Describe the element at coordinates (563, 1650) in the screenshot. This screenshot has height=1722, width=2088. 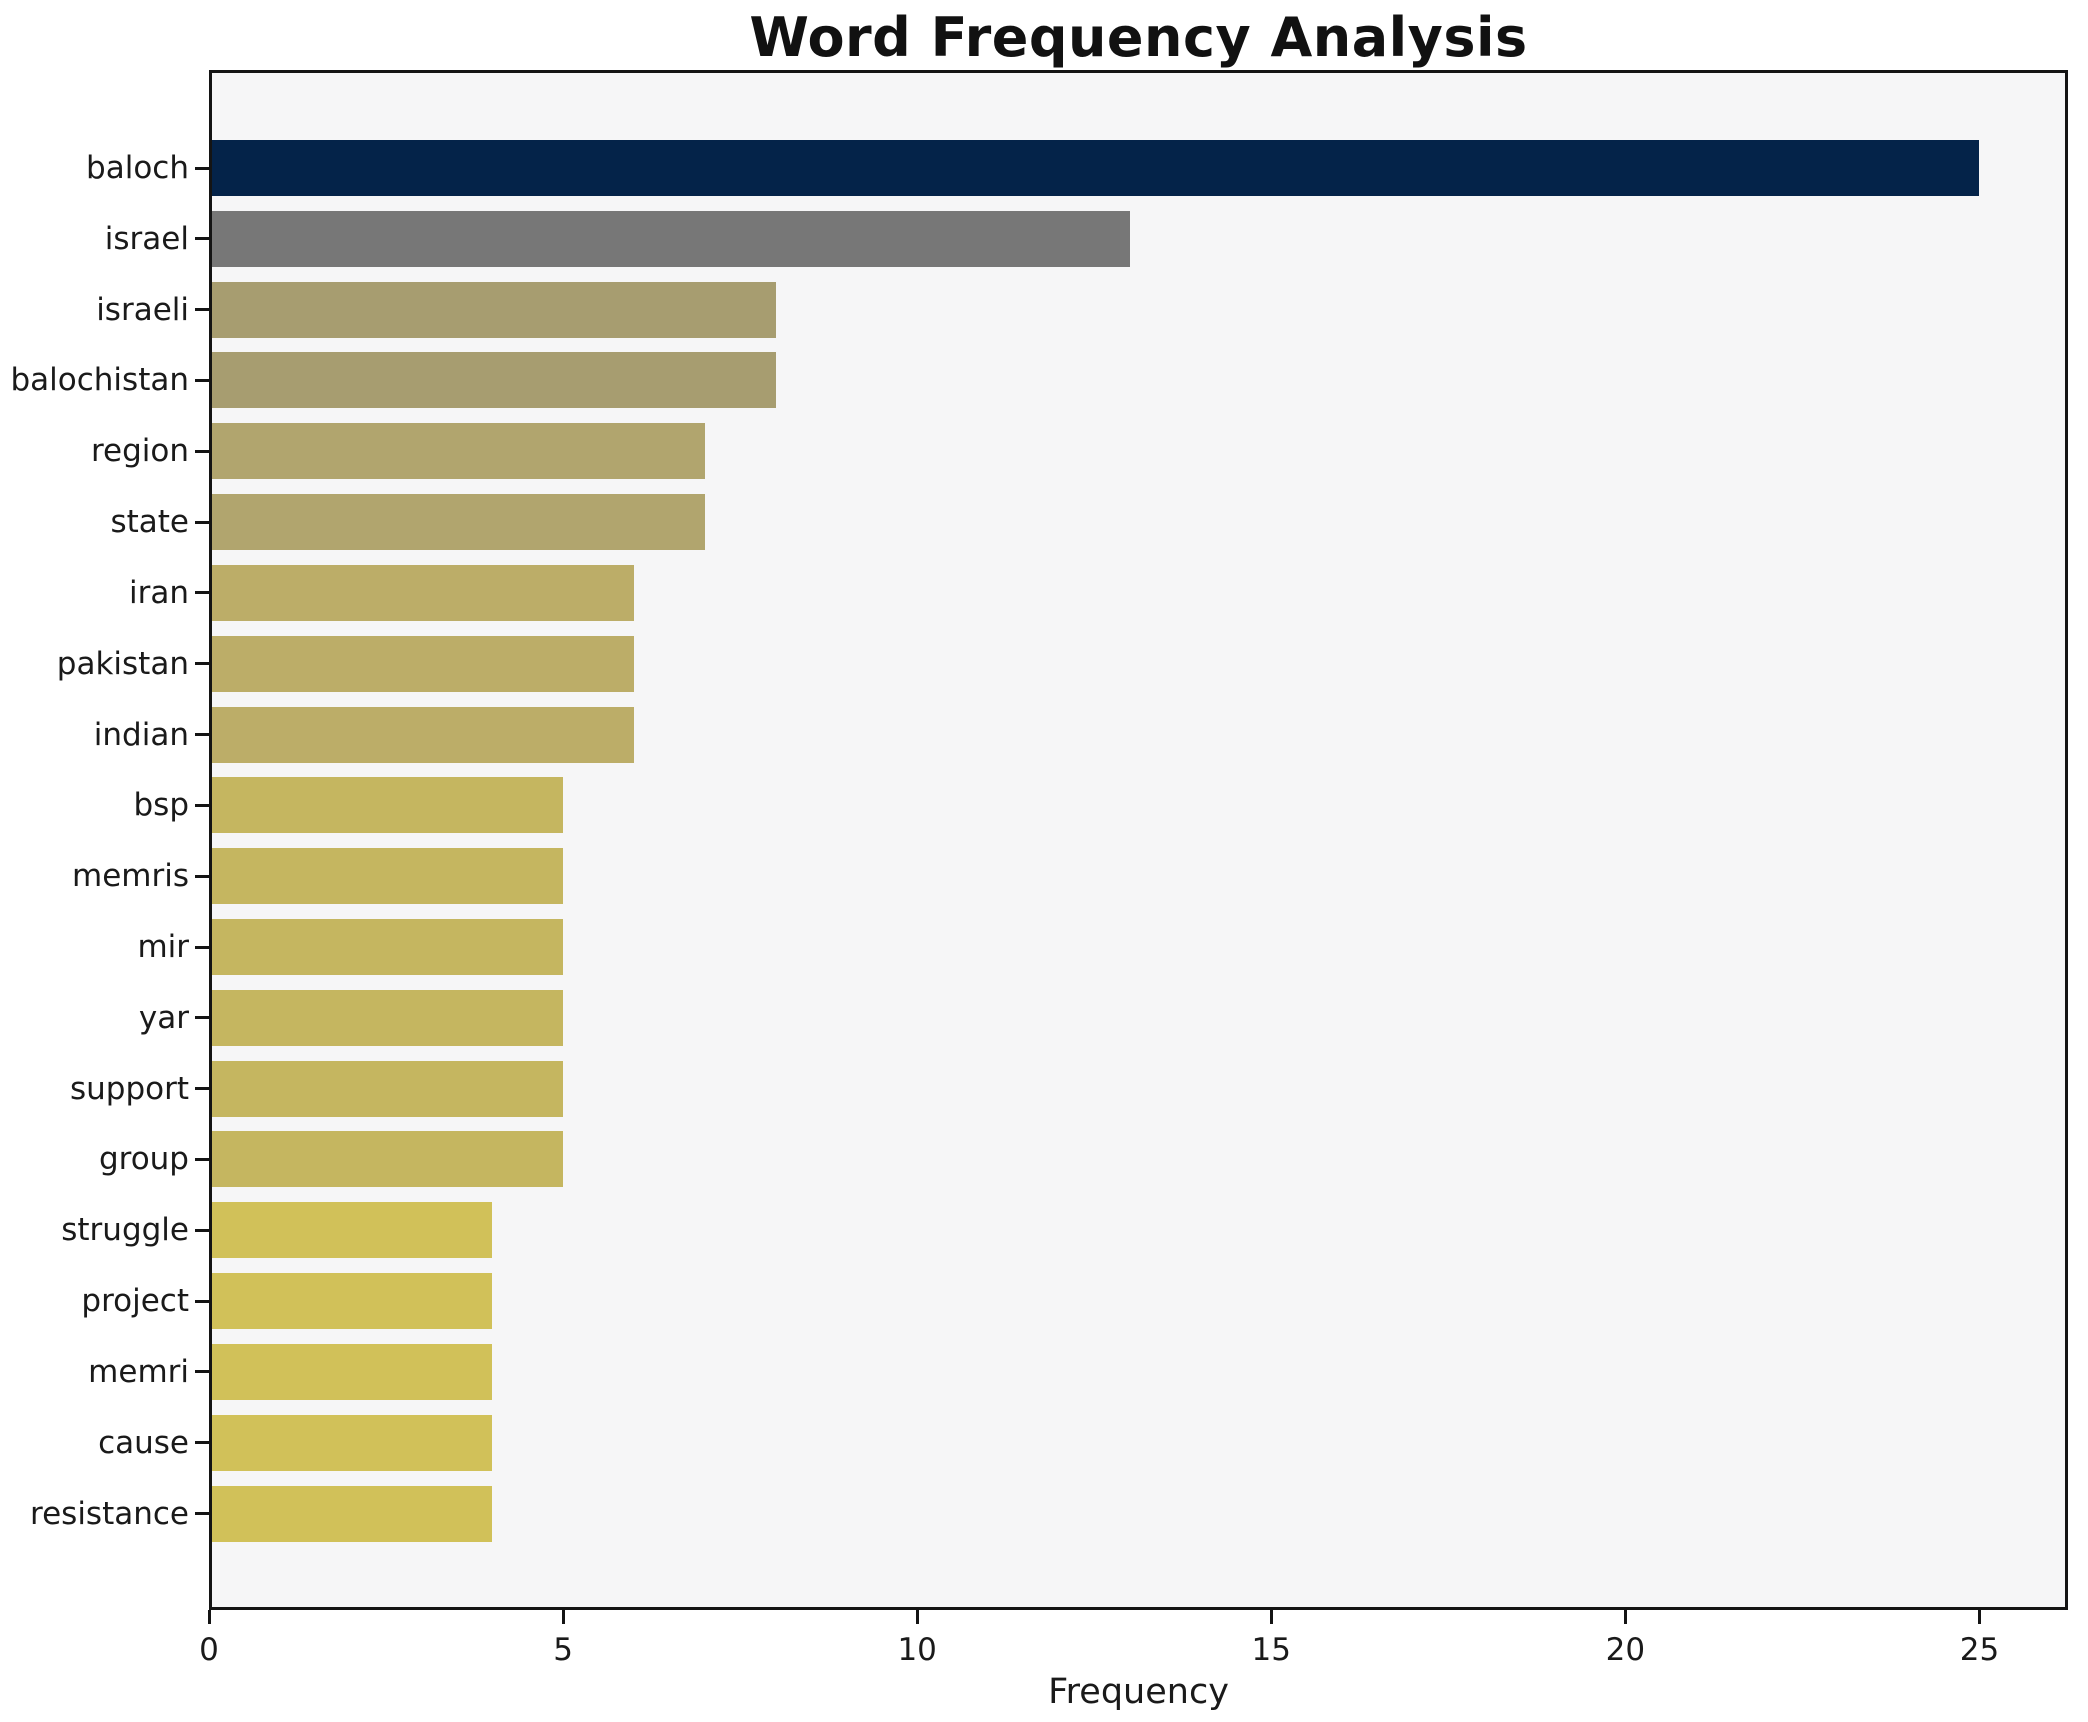
I see `x-tick-label-5: 5` at that location.